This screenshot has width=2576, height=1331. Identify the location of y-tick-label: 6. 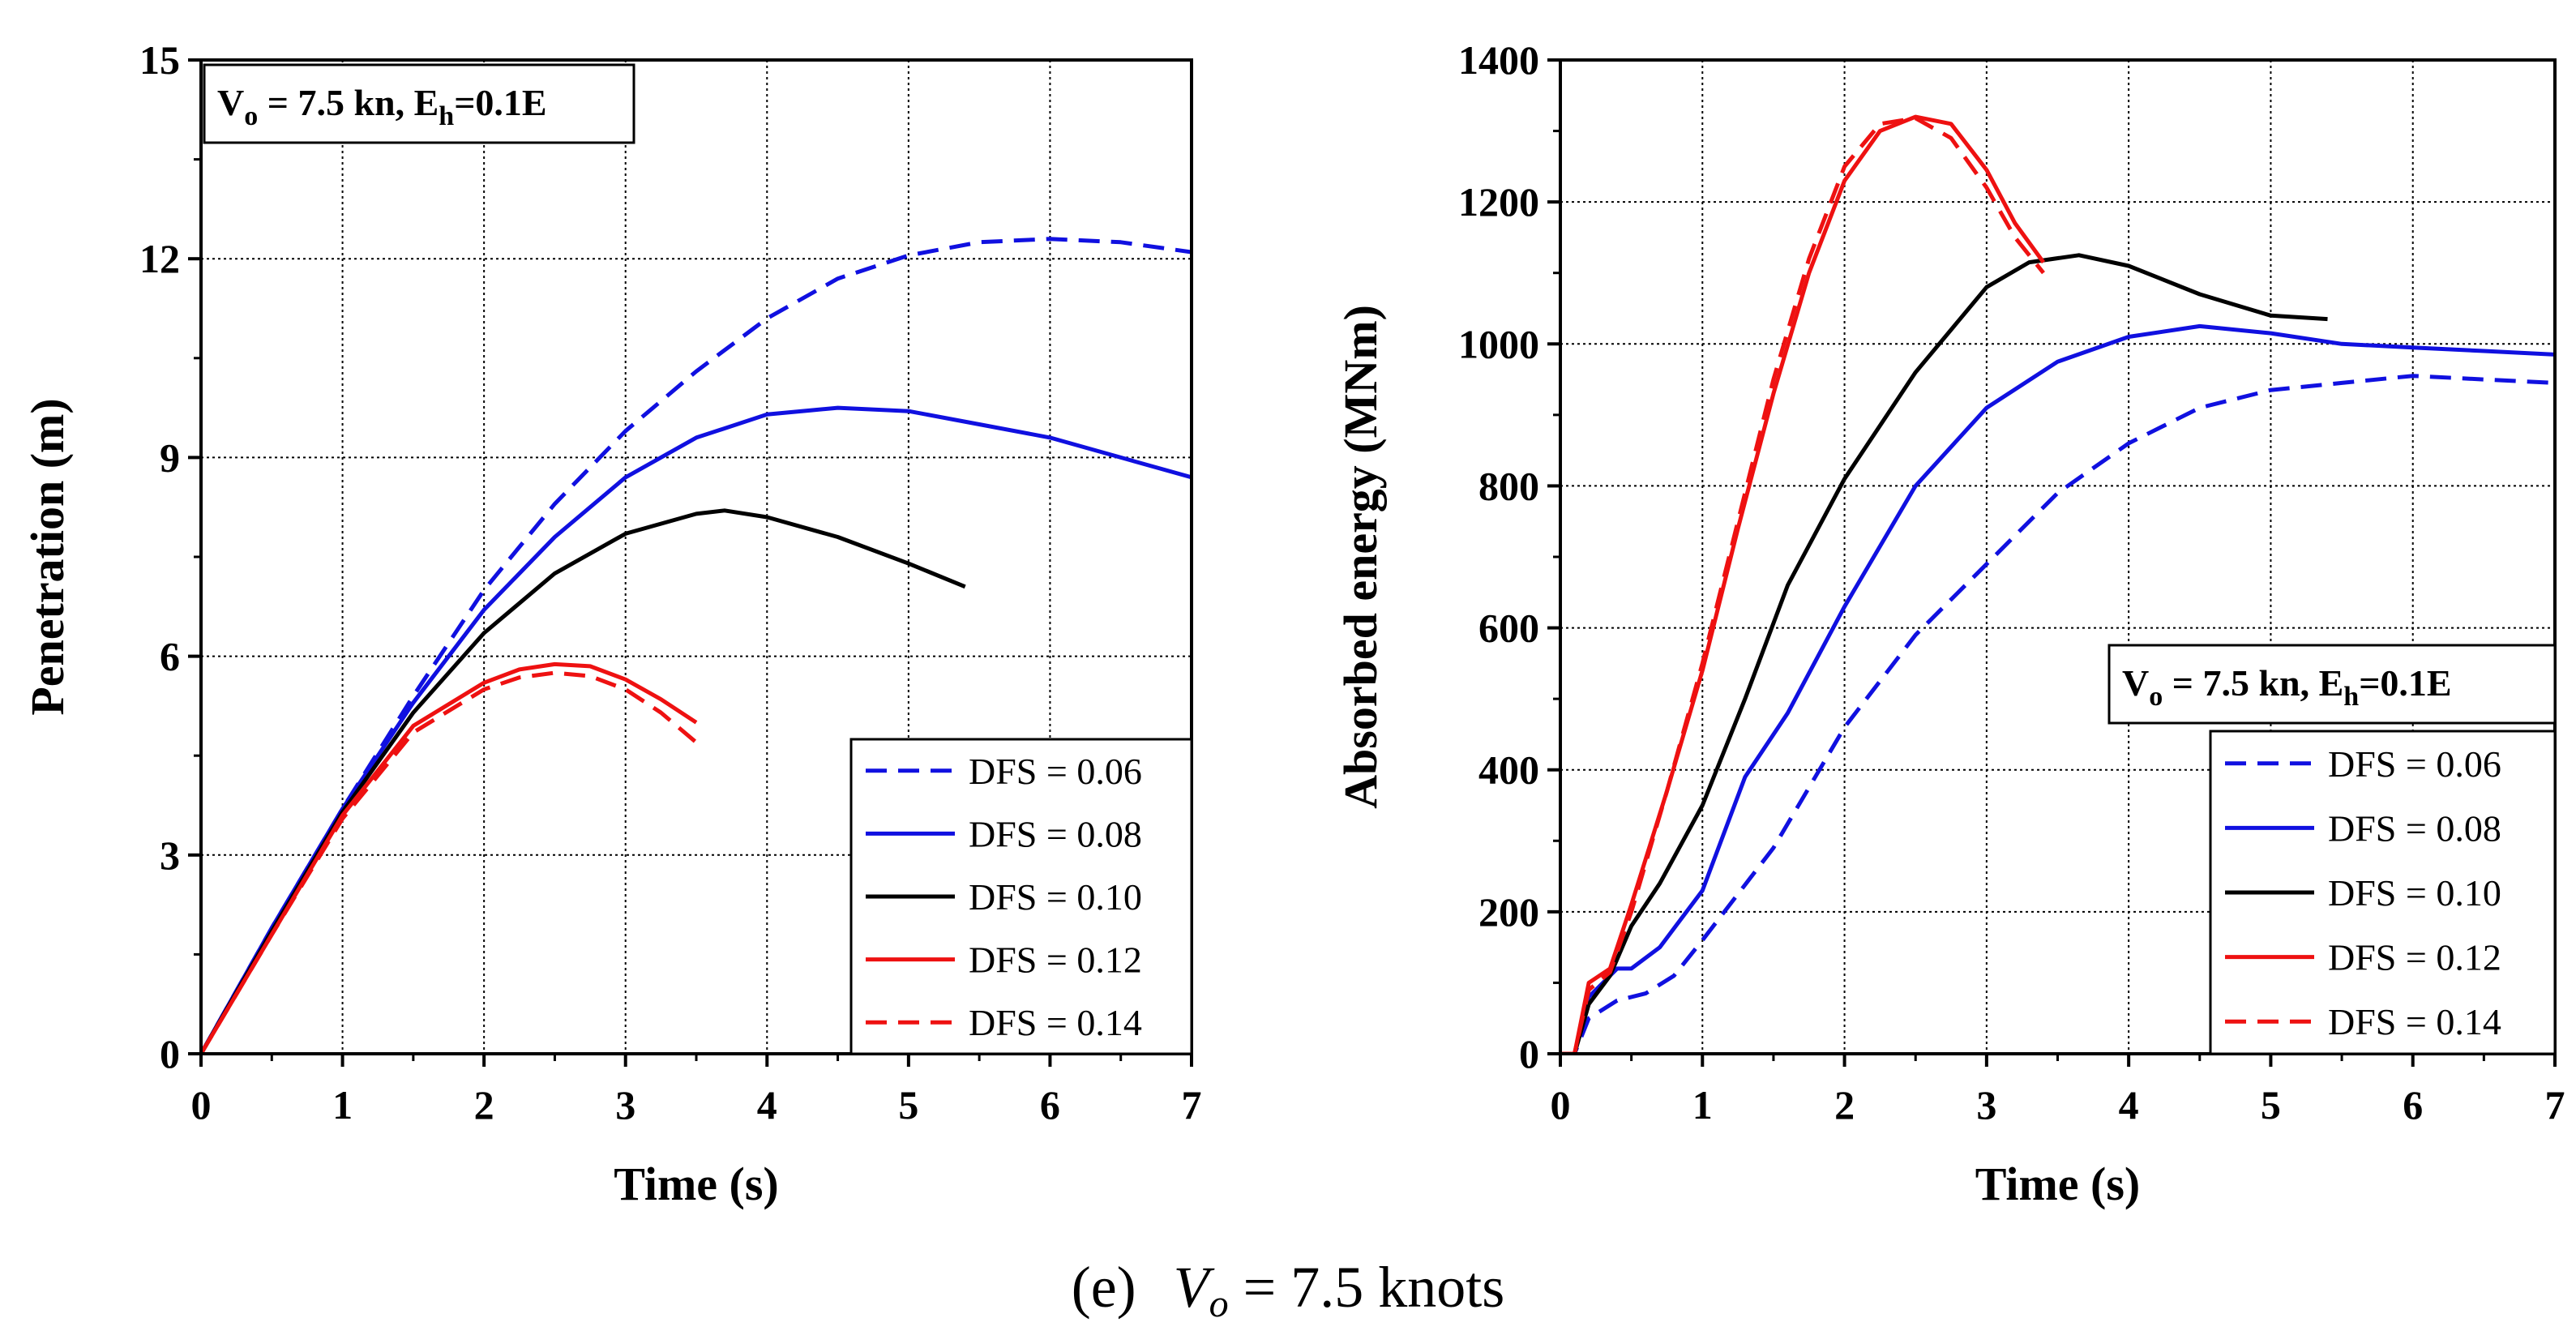
(170, 656).